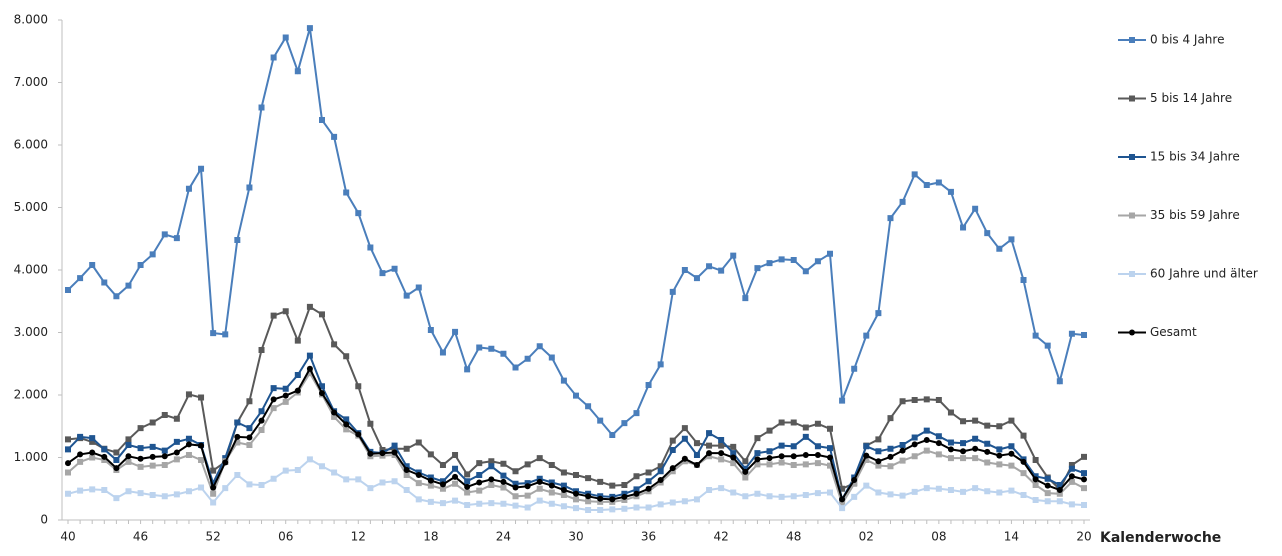  What do you see at coordinates (938, 537) in the screenshot?
I see `x-tick-label: 08` at bounding box center [938, 537].